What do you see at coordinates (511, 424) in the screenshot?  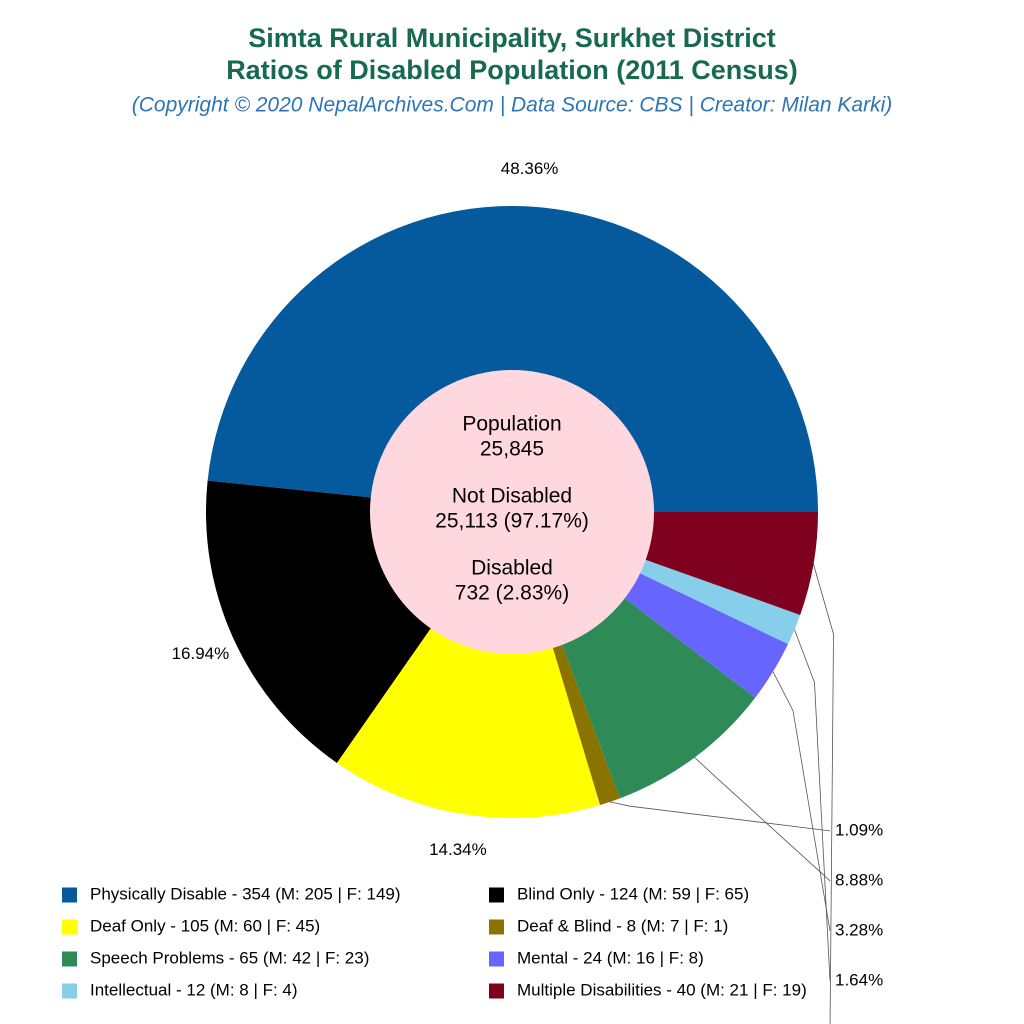 I see `center-text: Population` at bounding box center [511, 424].